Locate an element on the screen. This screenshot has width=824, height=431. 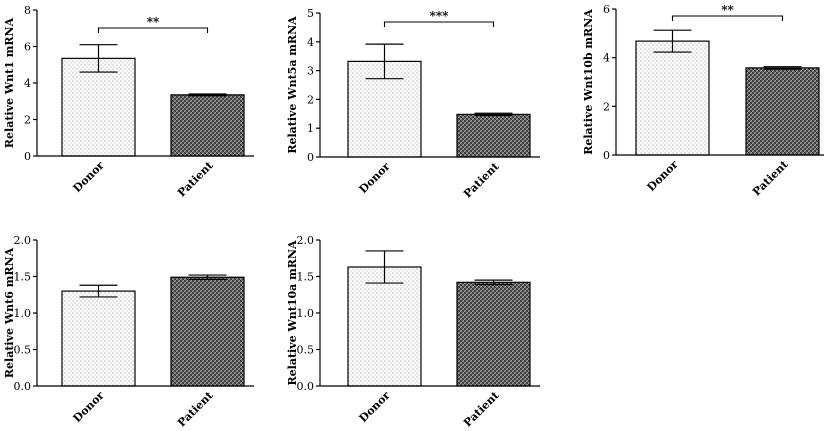
chart-panel-1: 0 2 4 6 8 Relative Wnt1 mRNA Donor Patient ** is located at coordinates (128, 102).